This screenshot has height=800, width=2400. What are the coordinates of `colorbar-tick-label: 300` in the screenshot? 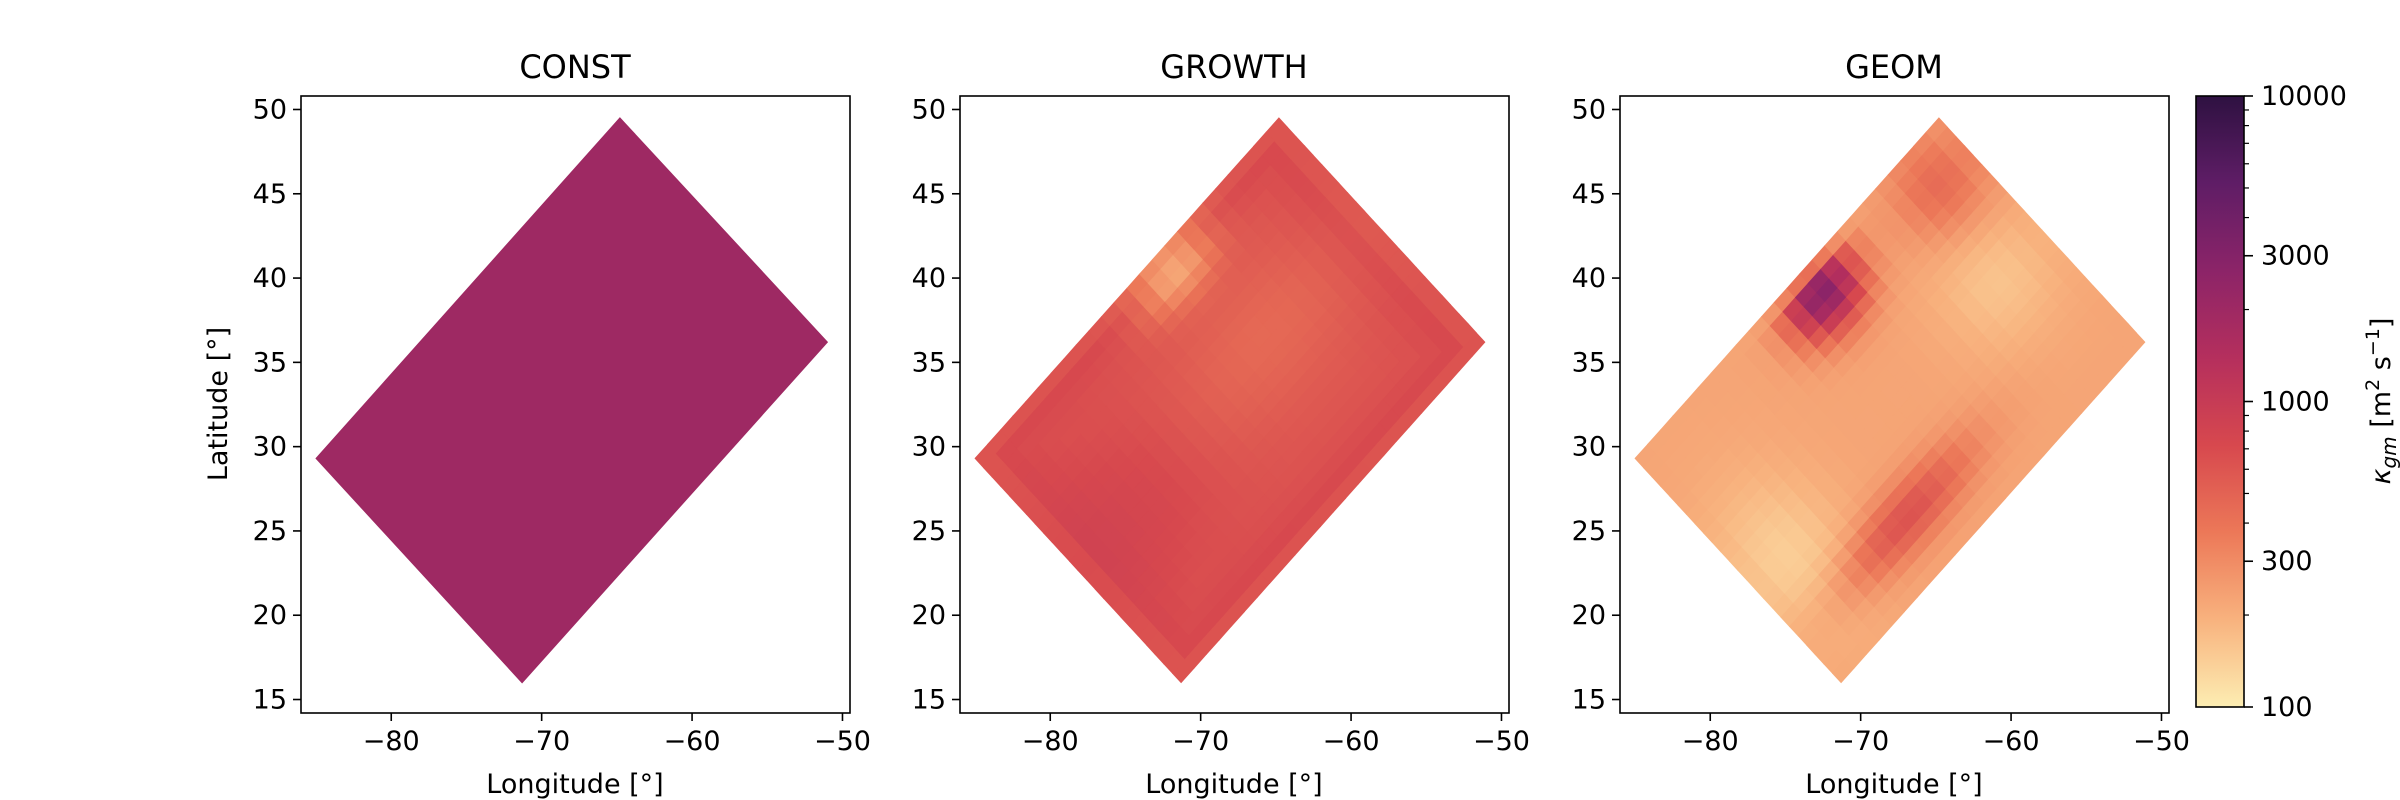 It's located at (2287, 561).